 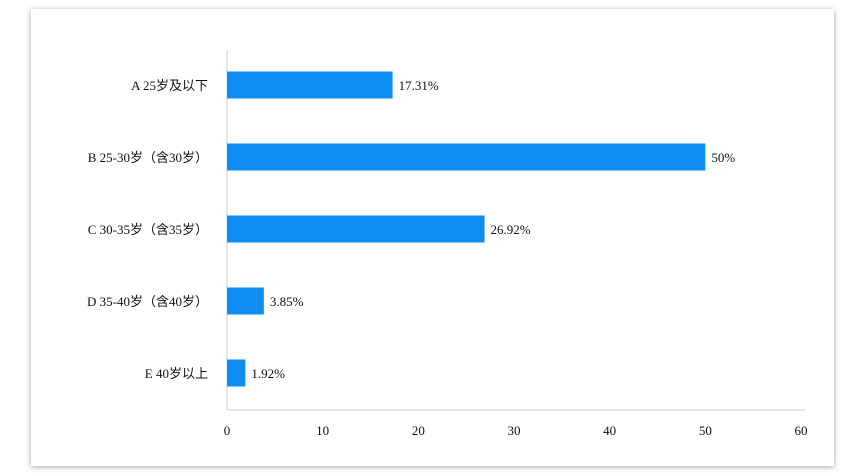 What do you see at coordinates (176, 373) in the screenshot?
I see `y-tick-label: E 40岁以上` at bounding box center [176, 373].